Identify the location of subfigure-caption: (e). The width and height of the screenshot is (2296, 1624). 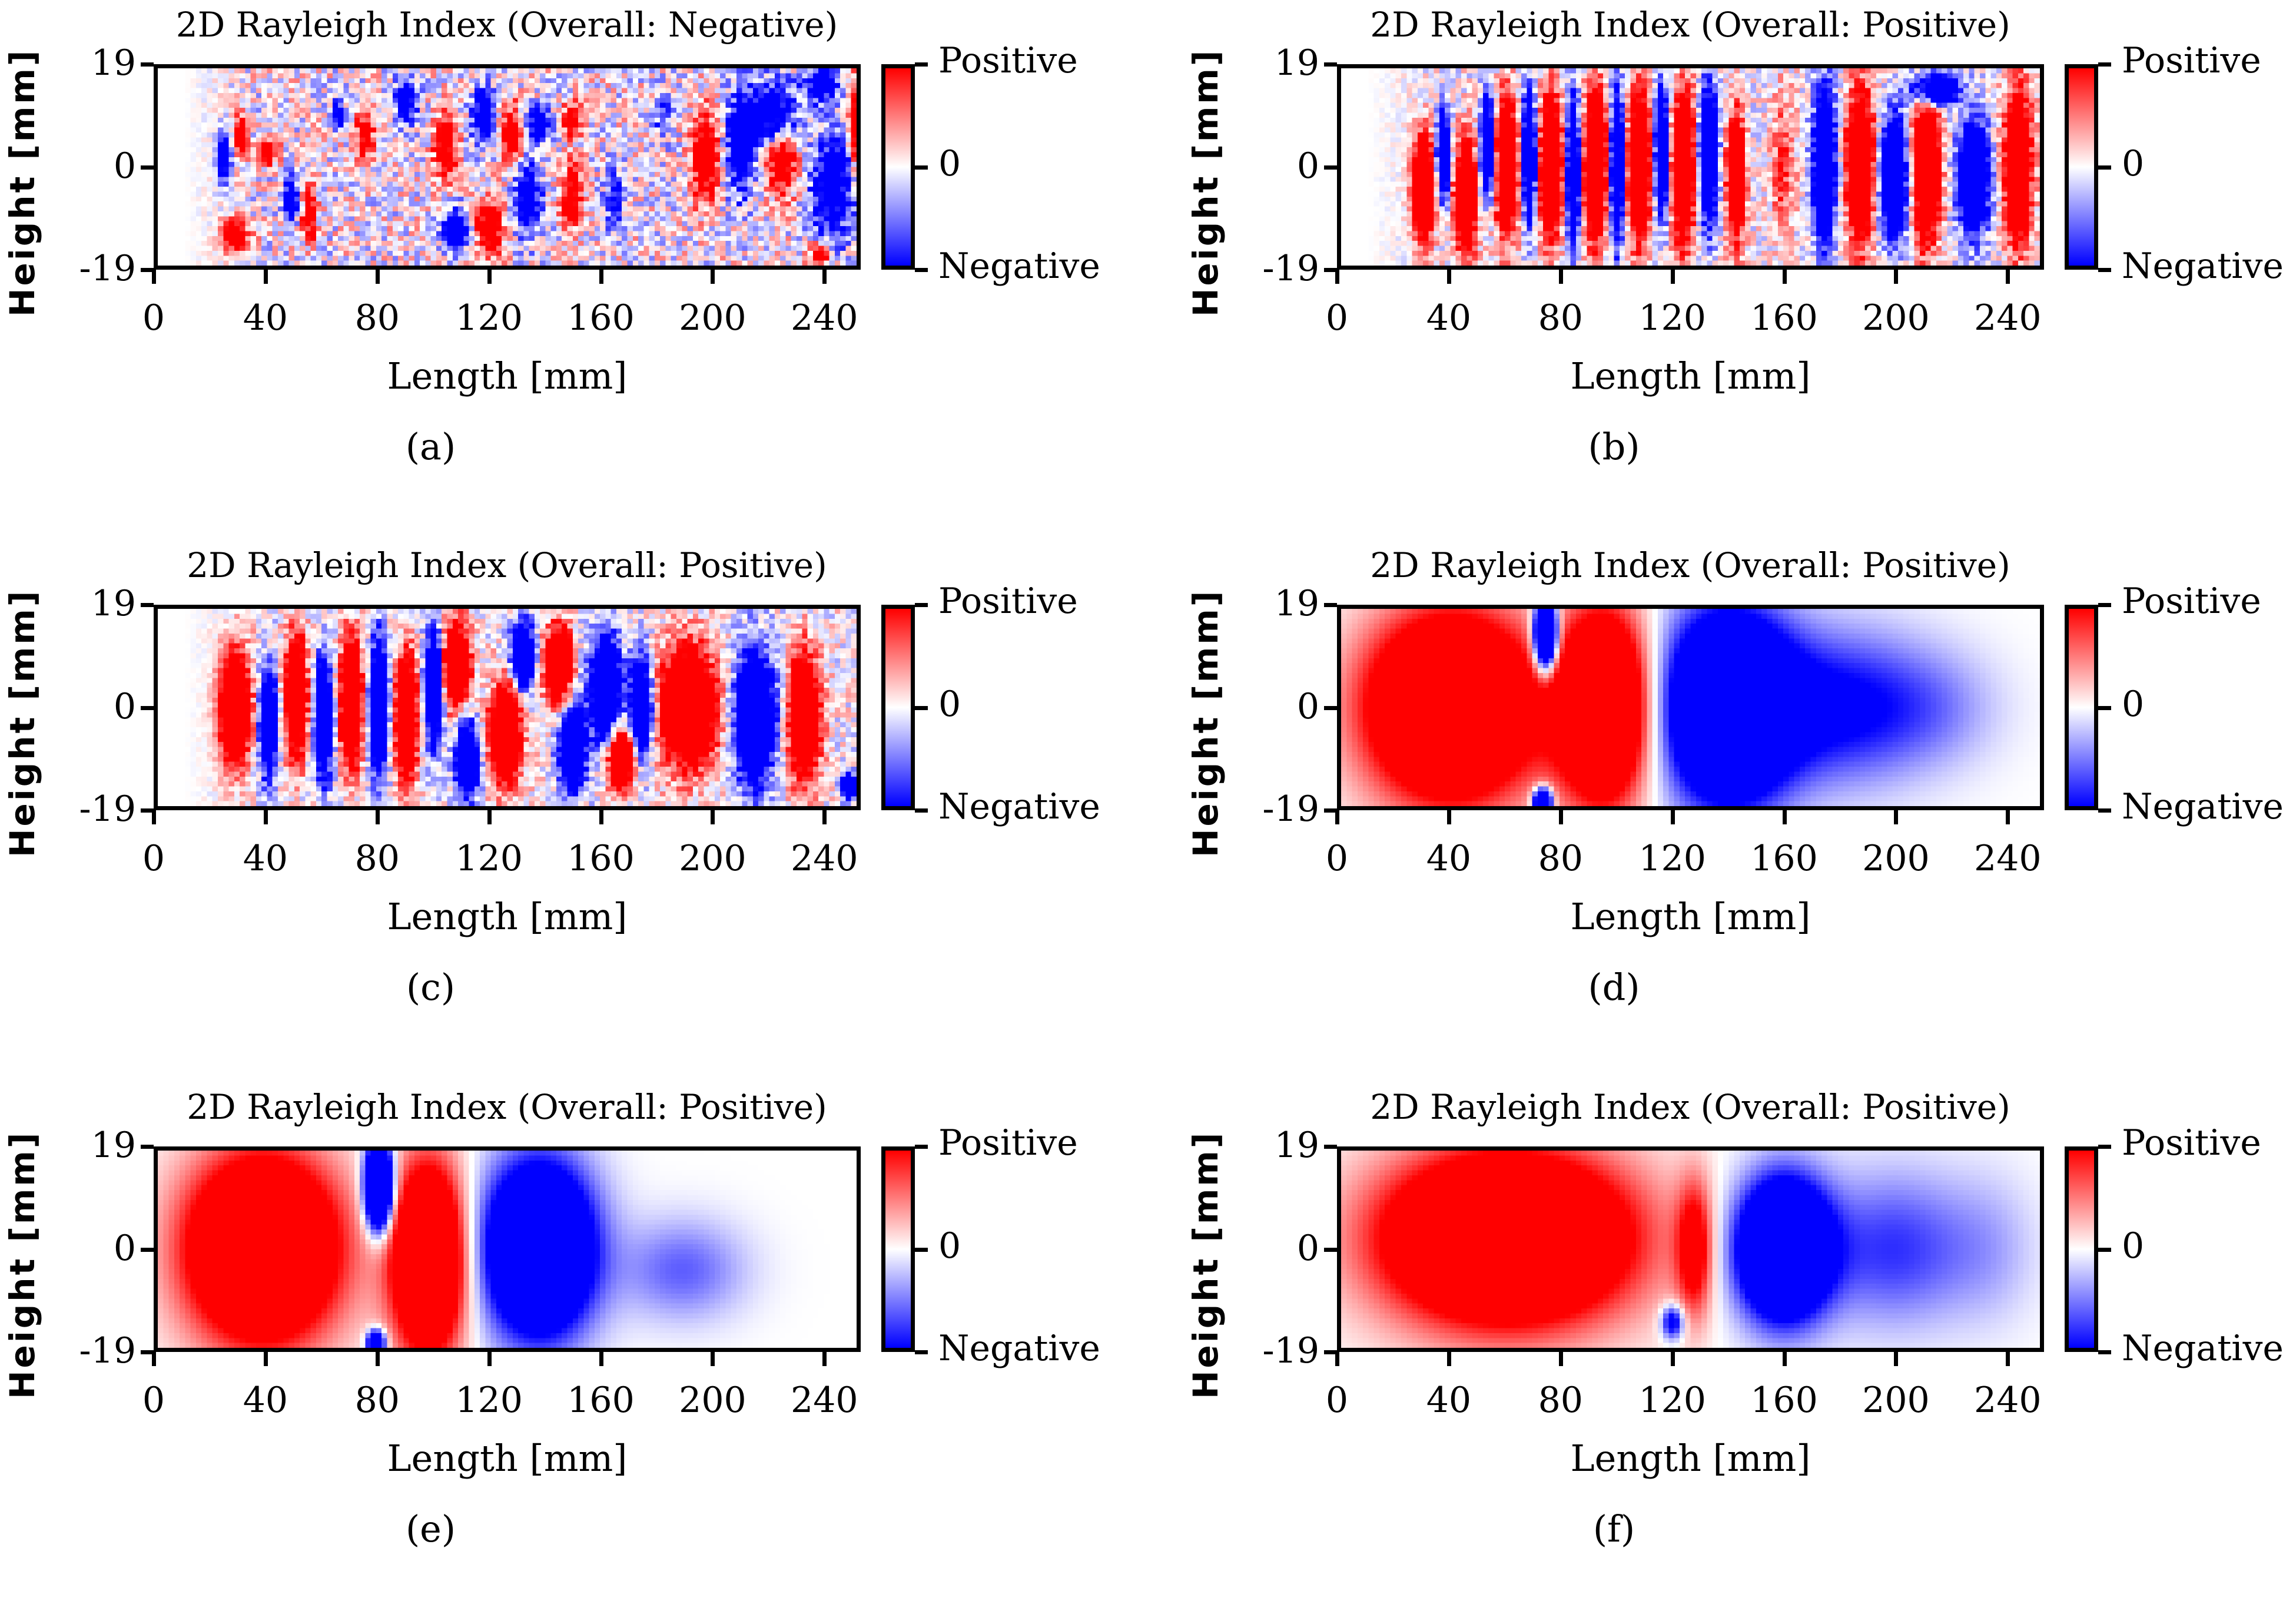
(430, 1528).